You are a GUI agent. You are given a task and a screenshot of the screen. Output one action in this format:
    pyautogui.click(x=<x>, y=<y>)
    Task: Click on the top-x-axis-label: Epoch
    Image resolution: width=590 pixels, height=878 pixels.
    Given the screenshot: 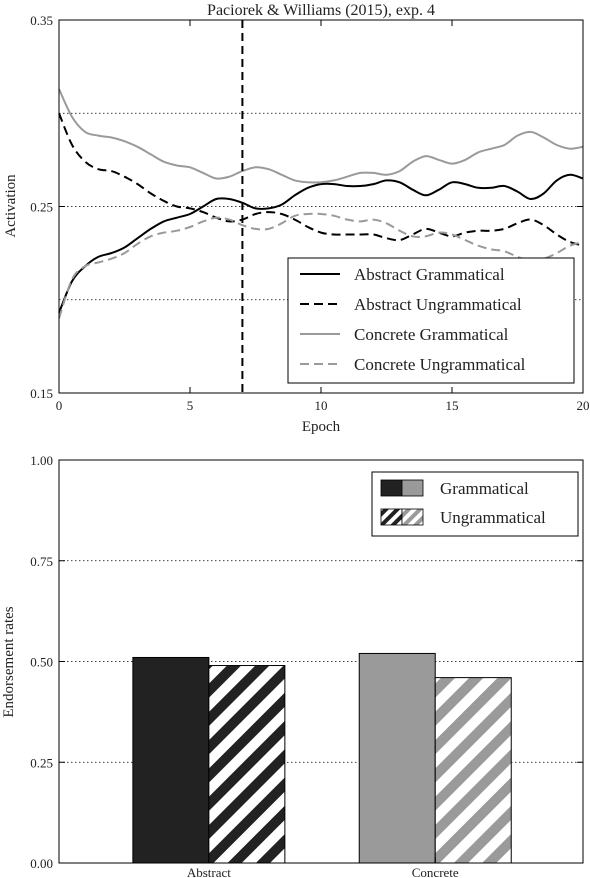 What is the action you would take?
    pyautogui.click(x=321, y=427)
    